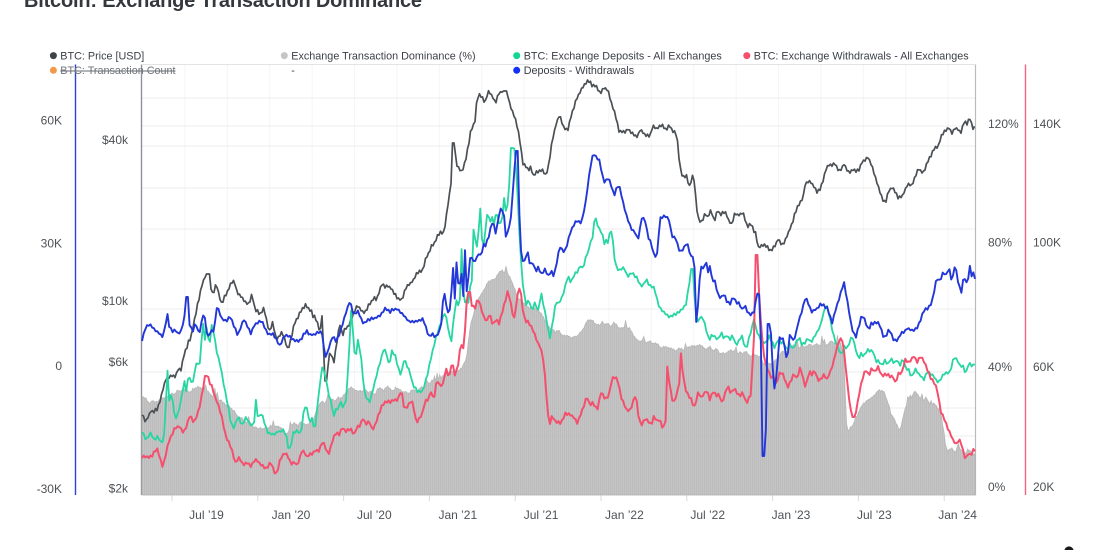 The image size is (1110, 550). I want to click on svg-text: BTC: Price [USD], so click(102, 56).